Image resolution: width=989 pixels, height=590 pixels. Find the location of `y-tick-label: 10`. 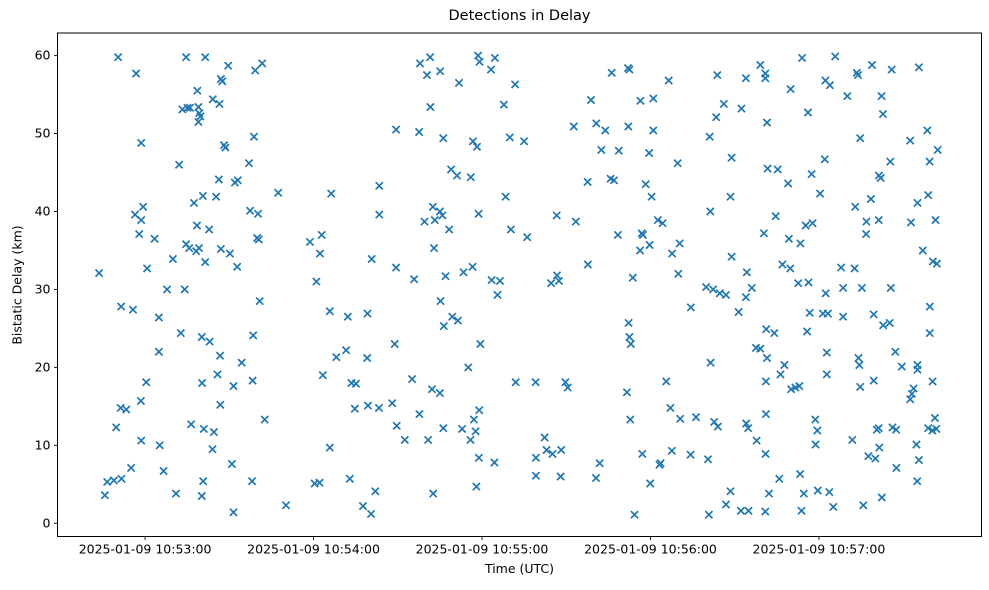

y-tick-label: 10 is located at coordinates (43, 444).